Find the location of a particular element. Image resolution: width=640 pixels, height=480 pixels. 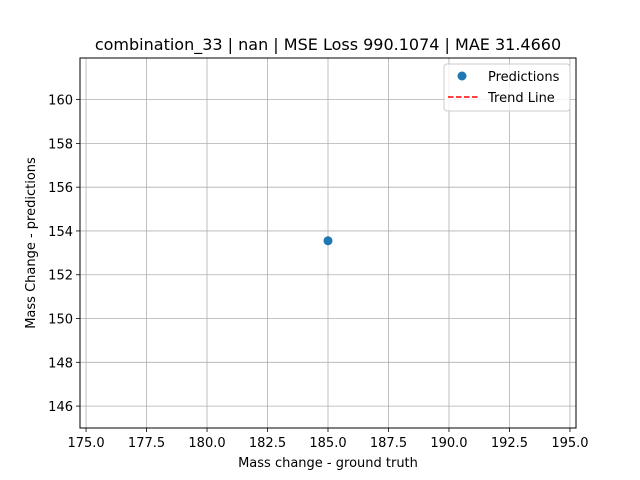

x-tick-label: 180.0 is located at coordinates (206, 443).